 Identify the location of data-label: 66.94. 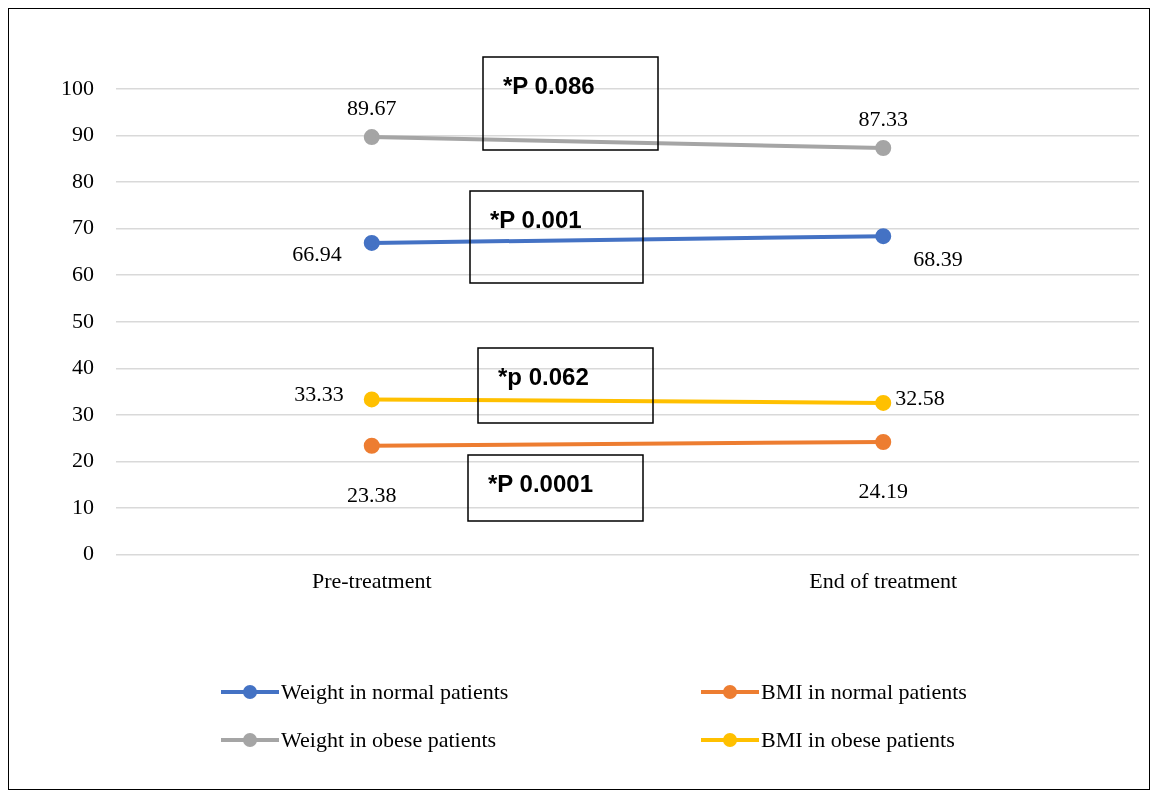
(317, 253).